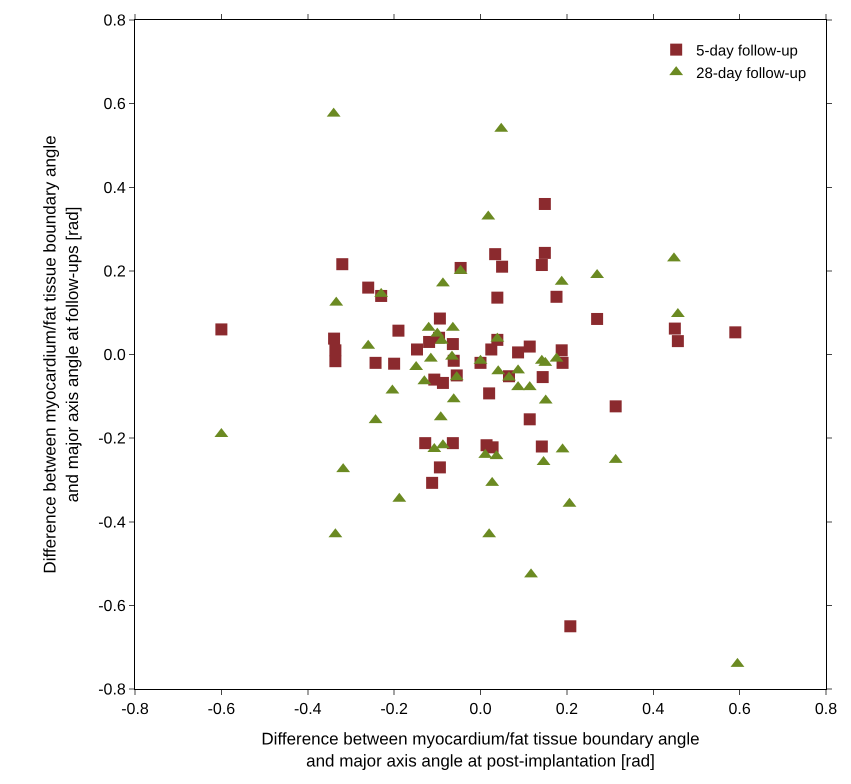 This screenshot has width=851, height=784. What do you see at coordinates (567, 709) in the screenshot?
I see `x-tick-label: 0.2` at bounding box center [567, 709].